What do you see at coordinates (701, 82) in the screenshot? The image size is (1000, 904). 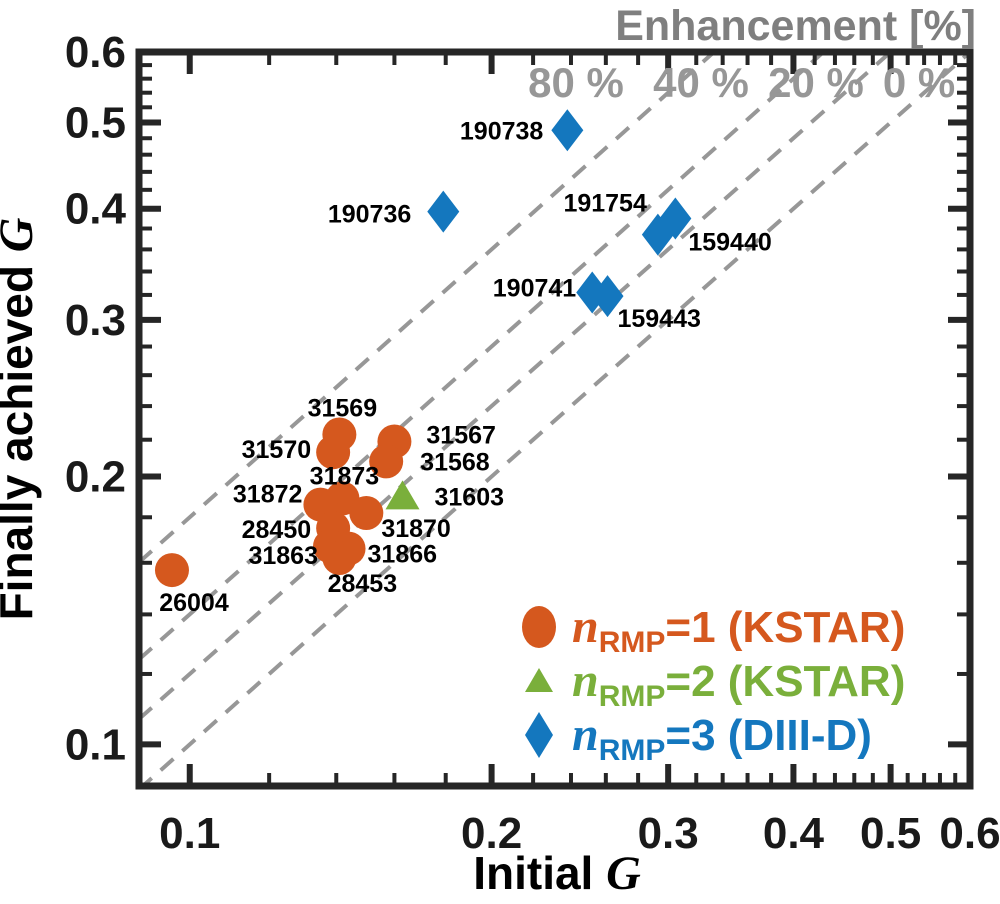 I see `enhancement-label-40: 40 %` at bounding box center [701, 82].